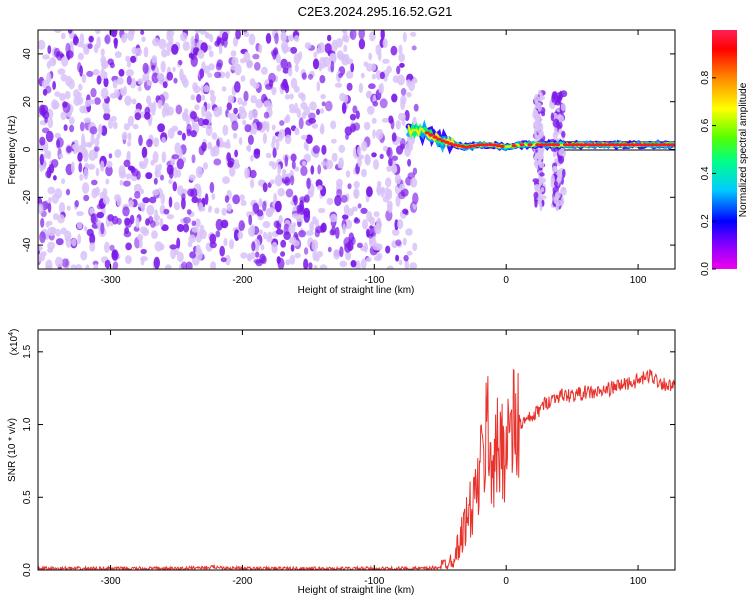 This screenshot has height=600, width=750. I want to click on spectrogram-x-label: Height of straight line (km), so click(356, 290).